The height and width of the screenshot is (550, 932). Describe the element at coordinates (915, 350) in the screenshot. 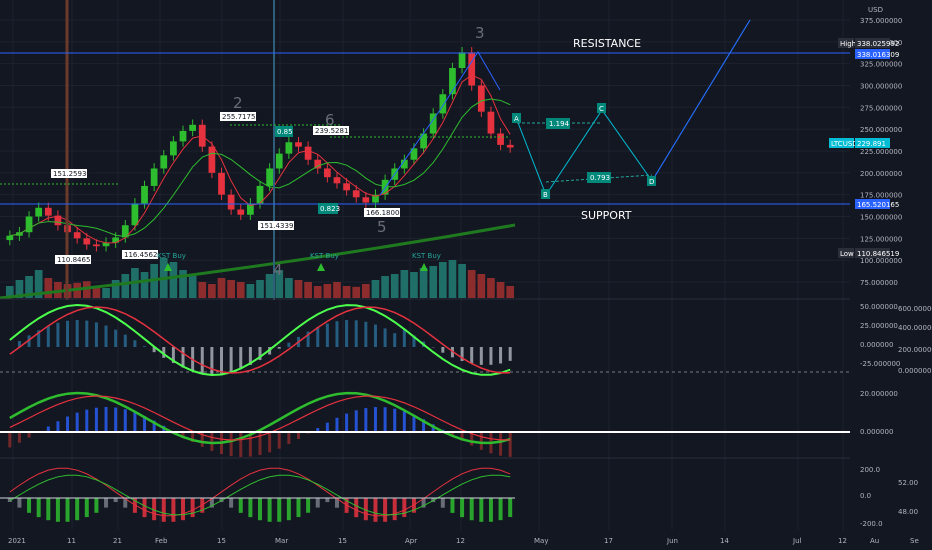

I see `panel1-right-tick: 200.000000` at that location.